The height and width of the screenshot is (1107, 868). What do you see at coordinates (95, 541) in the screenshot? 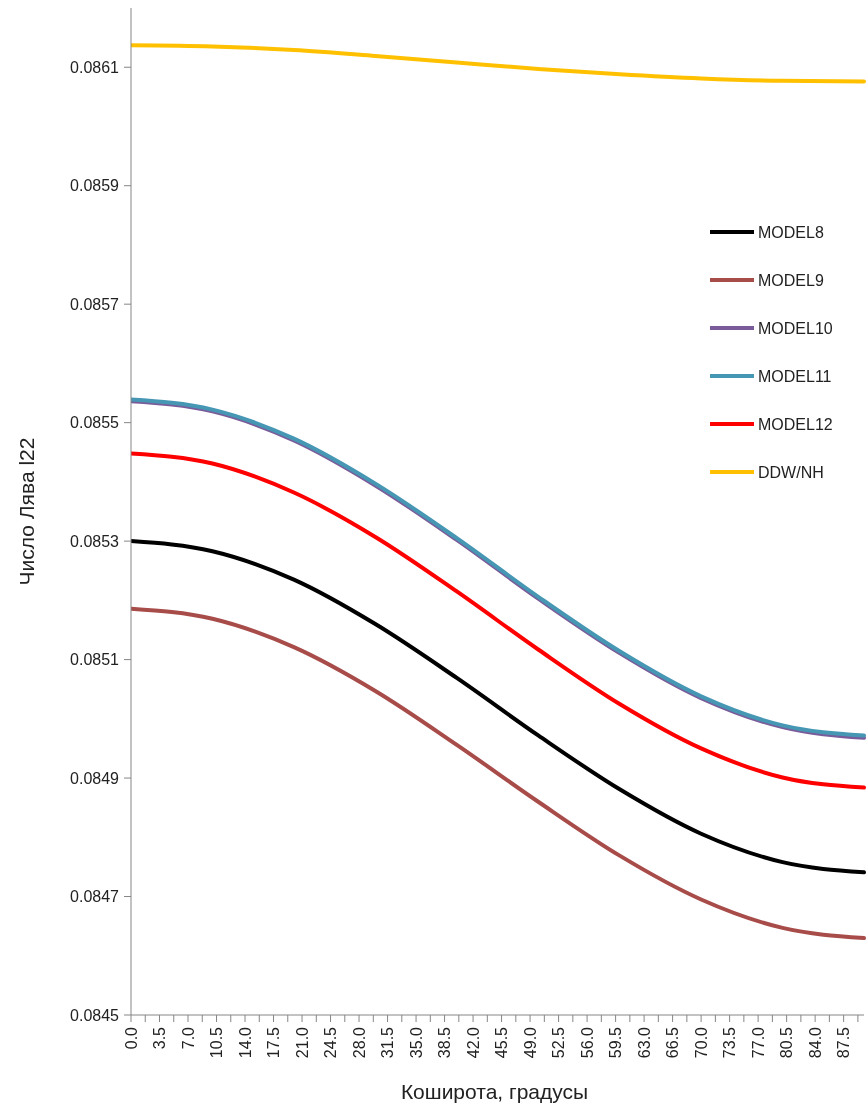
I see `y-tick-label: 0.0853` at bounding box center [95, 541].